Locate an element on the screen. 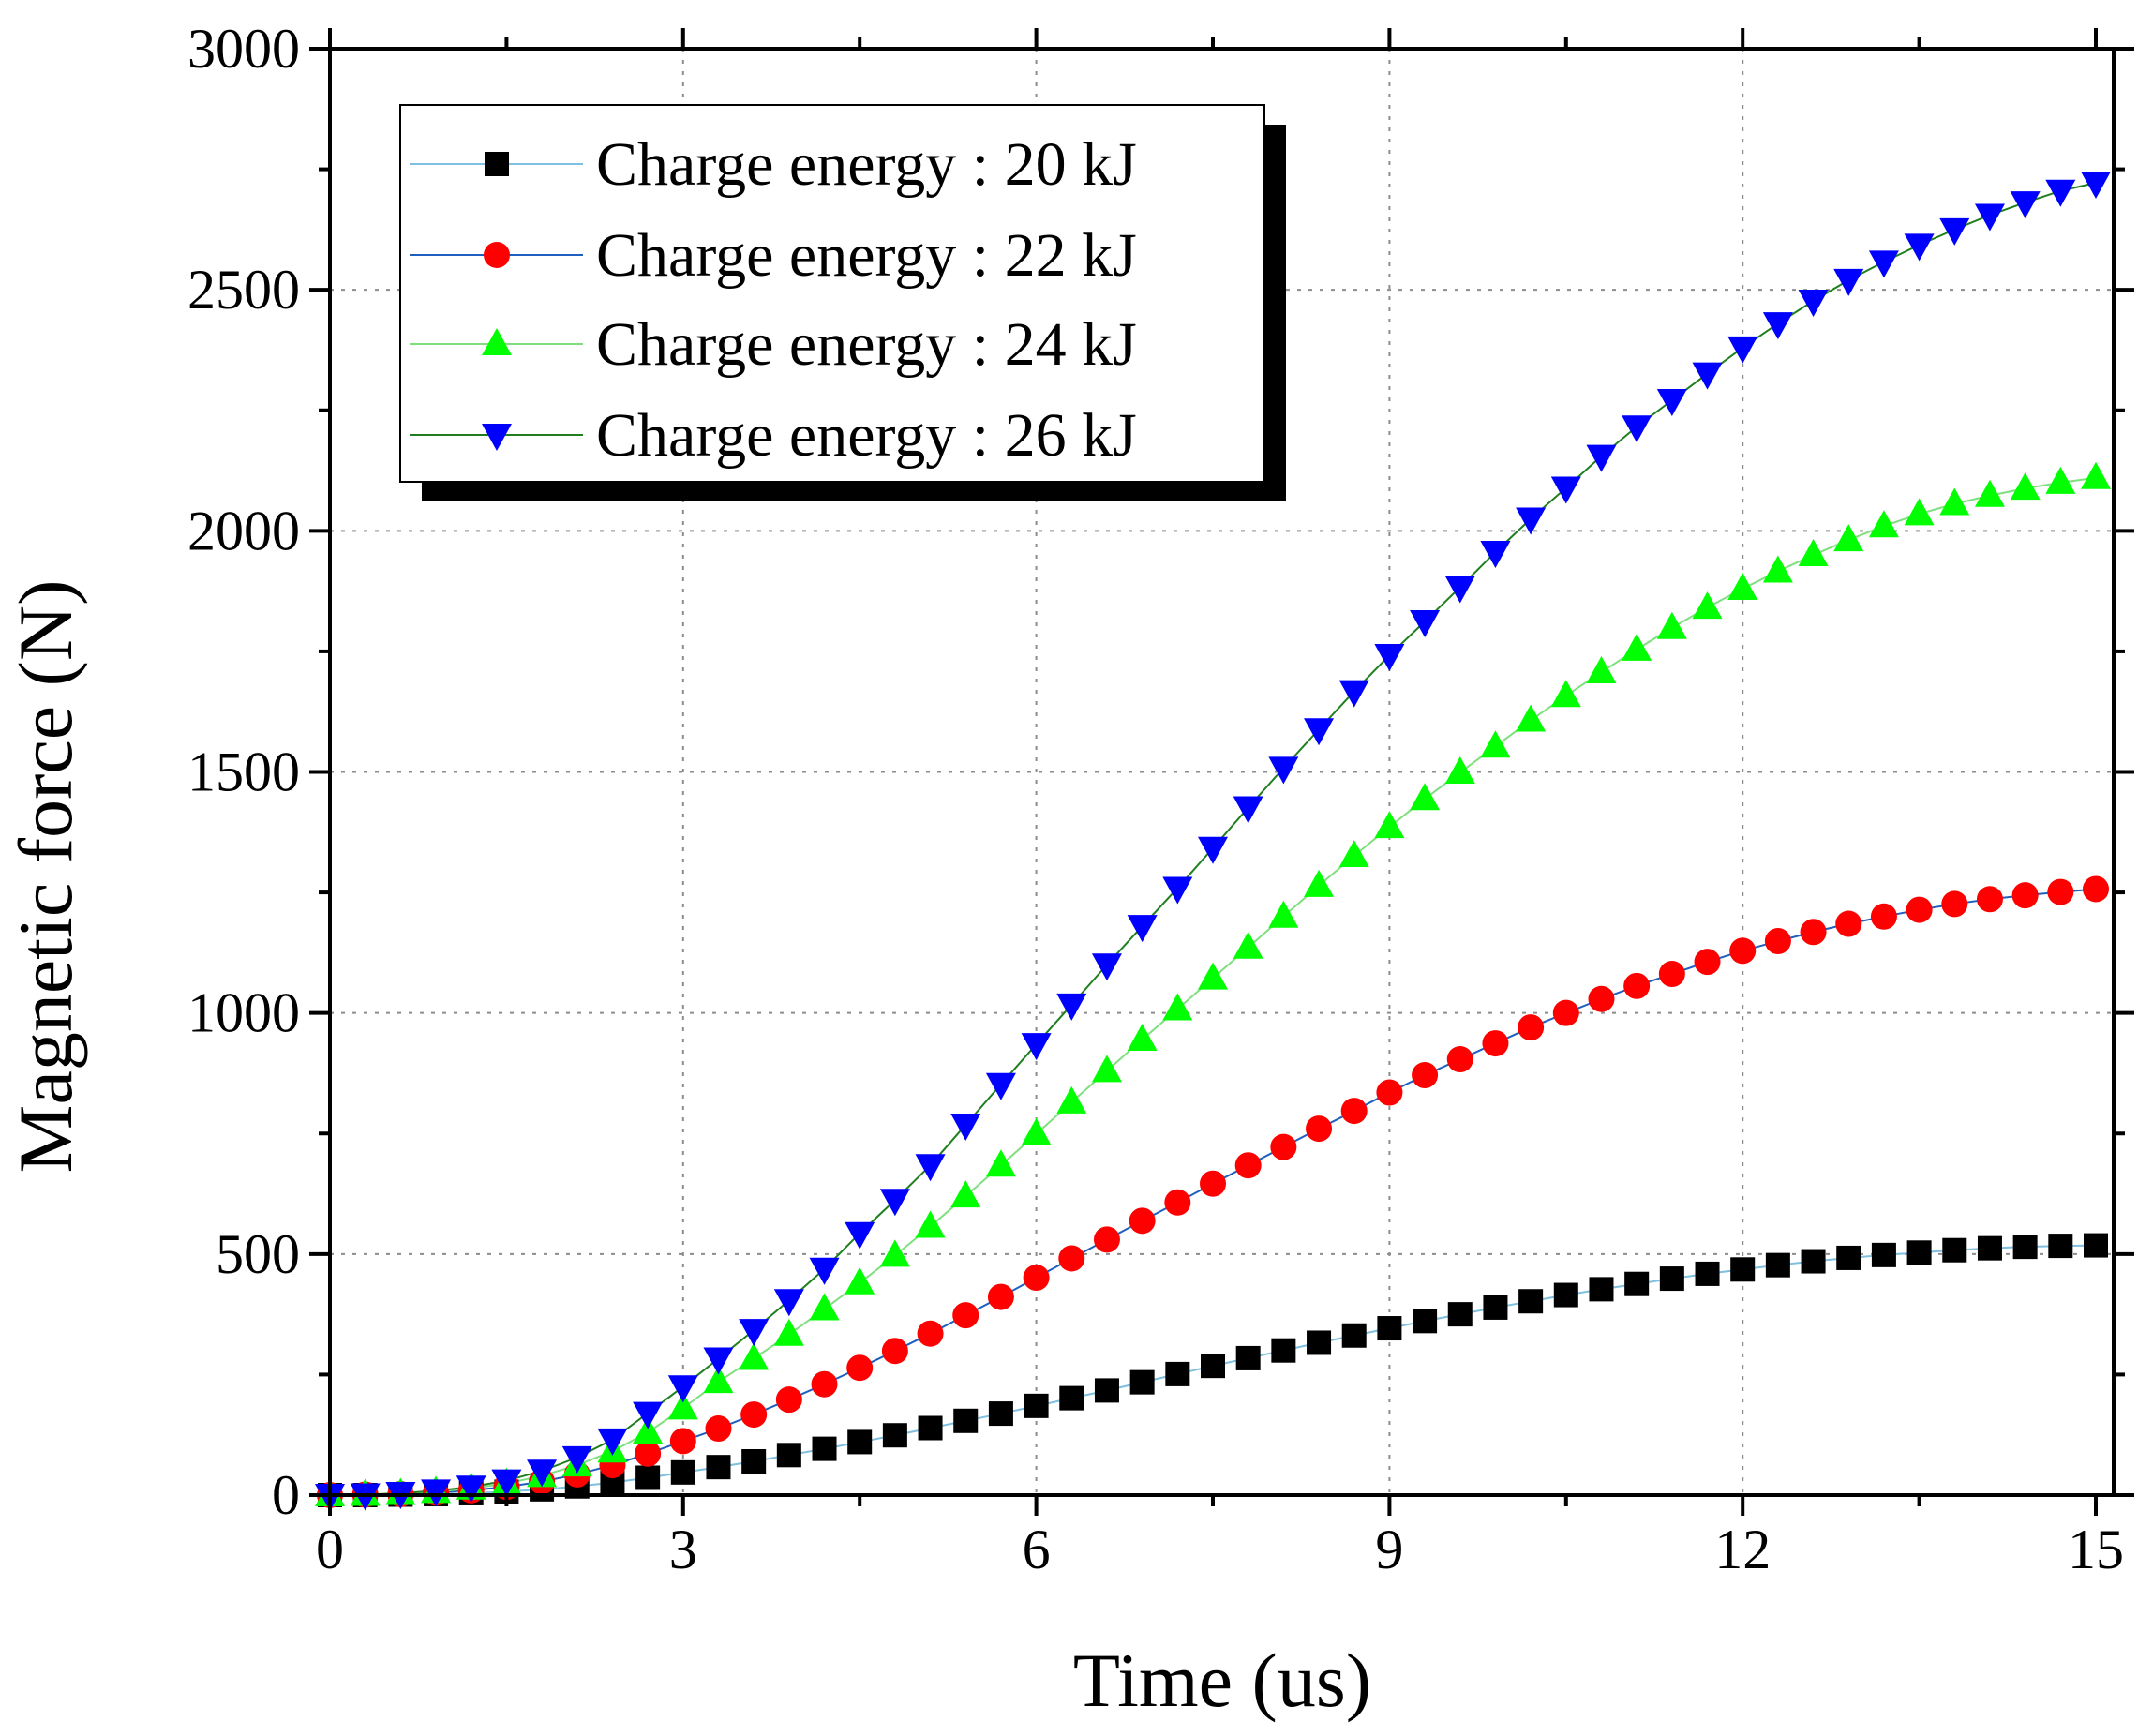 The height and width of the screenshot is (1736, 2138). y-tick-label: 0 is located at coordinates (286, 1495).